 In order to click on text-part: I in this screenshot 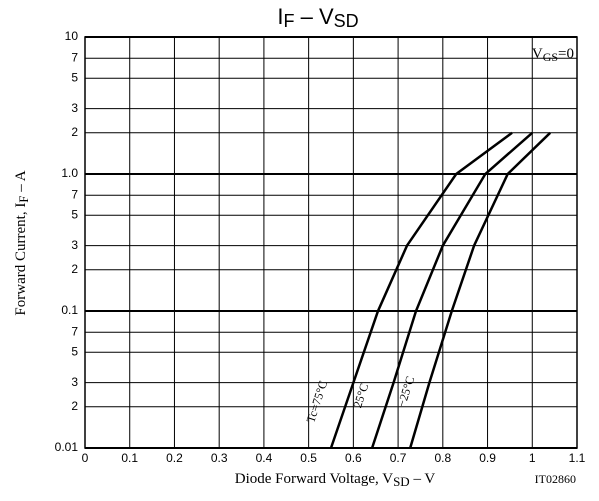, I will do `click(280, 16)`.